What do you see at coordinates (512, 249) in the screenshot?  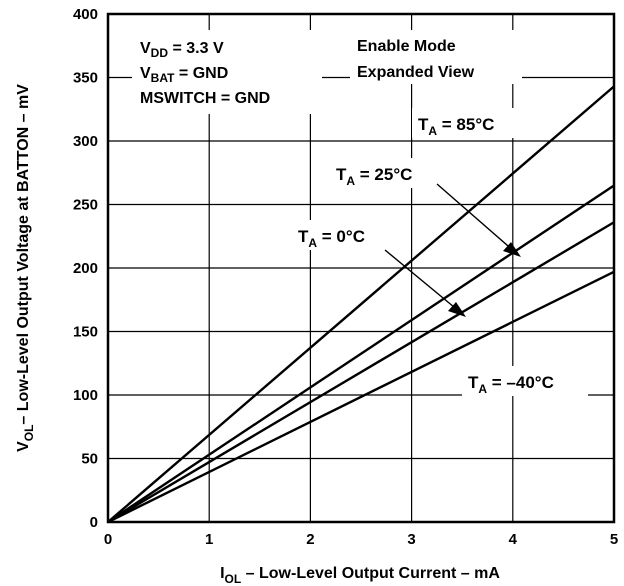 I see `arrow-25-head` at bounding box center [512, 249].